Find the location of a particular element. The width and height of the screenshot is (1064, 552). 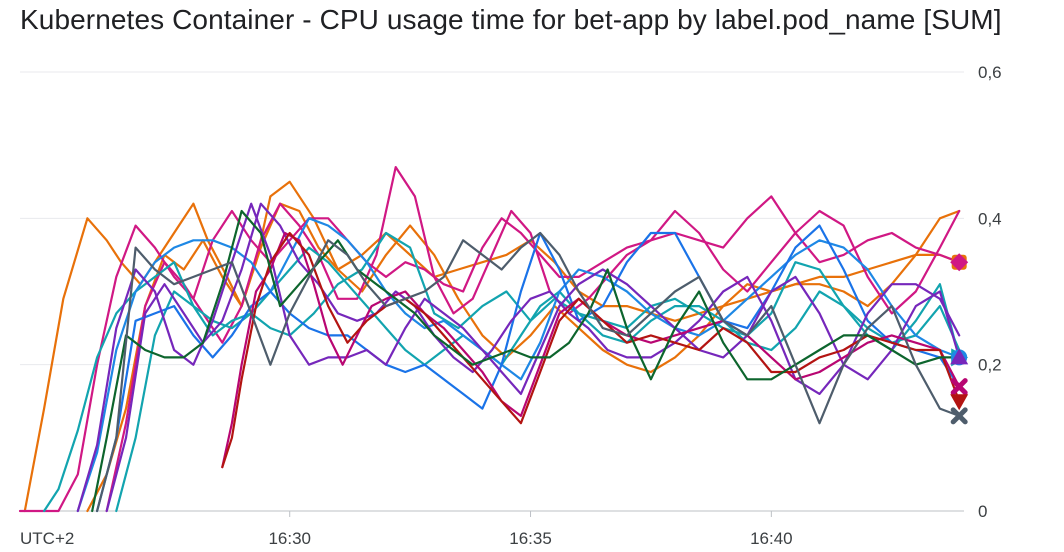

y-tick-label: 0,6 is located at coordinates (990, 72).